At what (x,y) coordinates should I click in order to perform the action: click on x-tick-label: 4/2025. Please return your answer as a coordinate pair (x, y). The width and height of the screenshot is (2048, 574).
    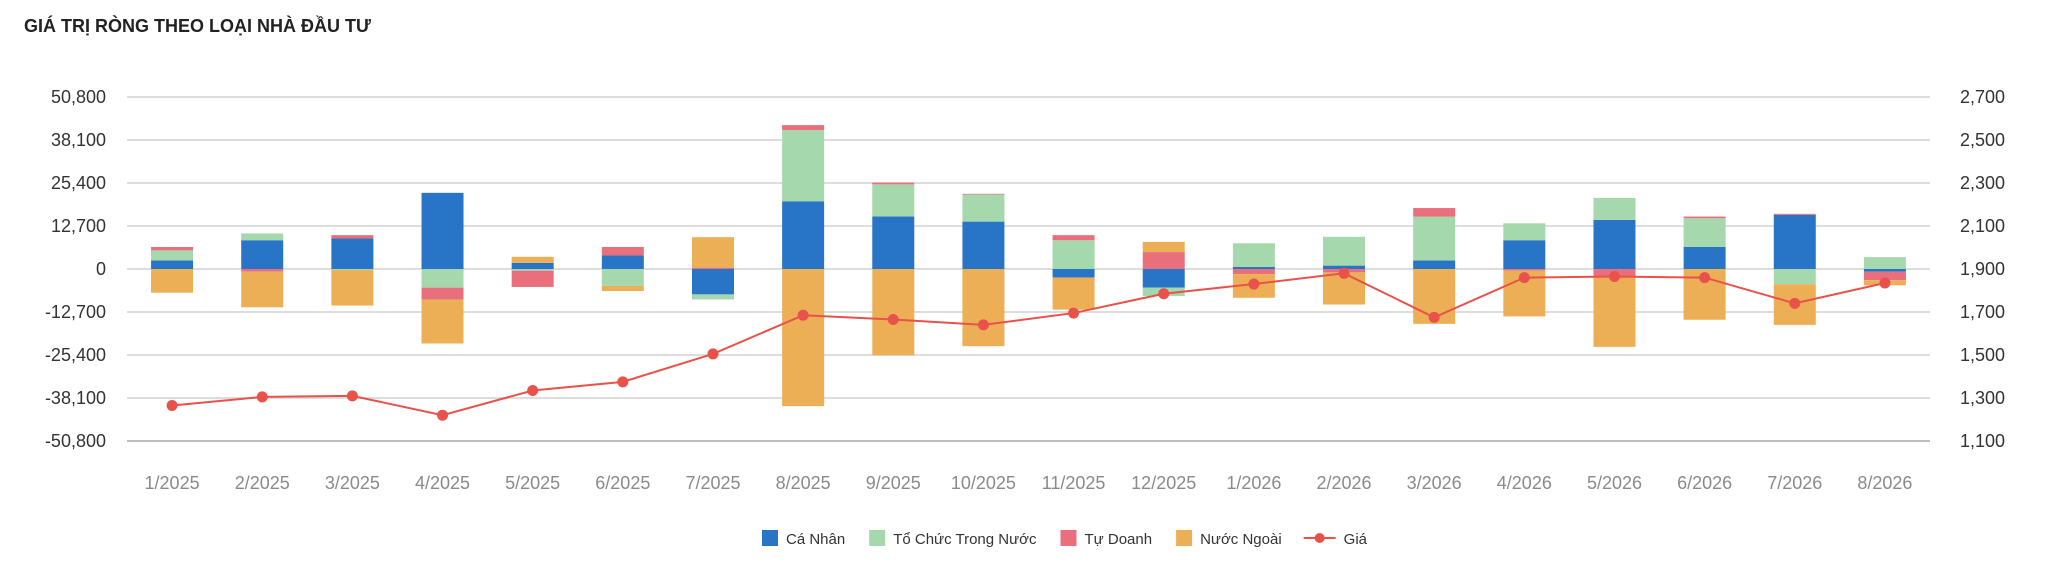
    Looking at the image, I should click on (442, 483).